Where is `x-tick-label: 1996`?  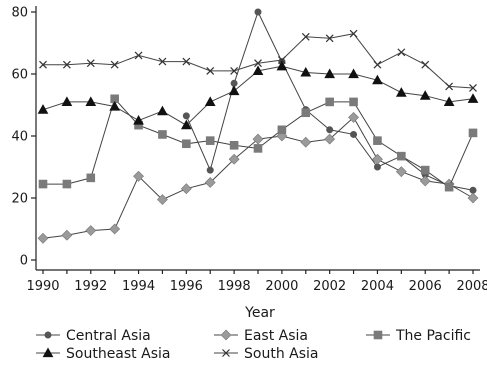 x-tick-label: 1996 is located at coordinates (186, 286).